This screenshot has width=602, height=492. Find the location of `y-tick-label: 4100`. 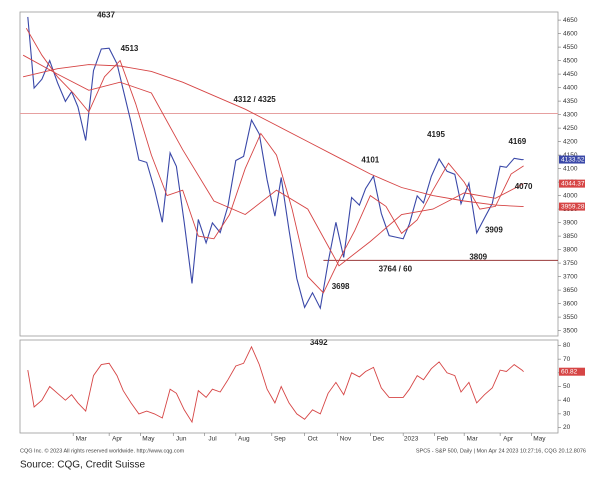

y-tick-label: 4100 is located at coordinates (570, 168).